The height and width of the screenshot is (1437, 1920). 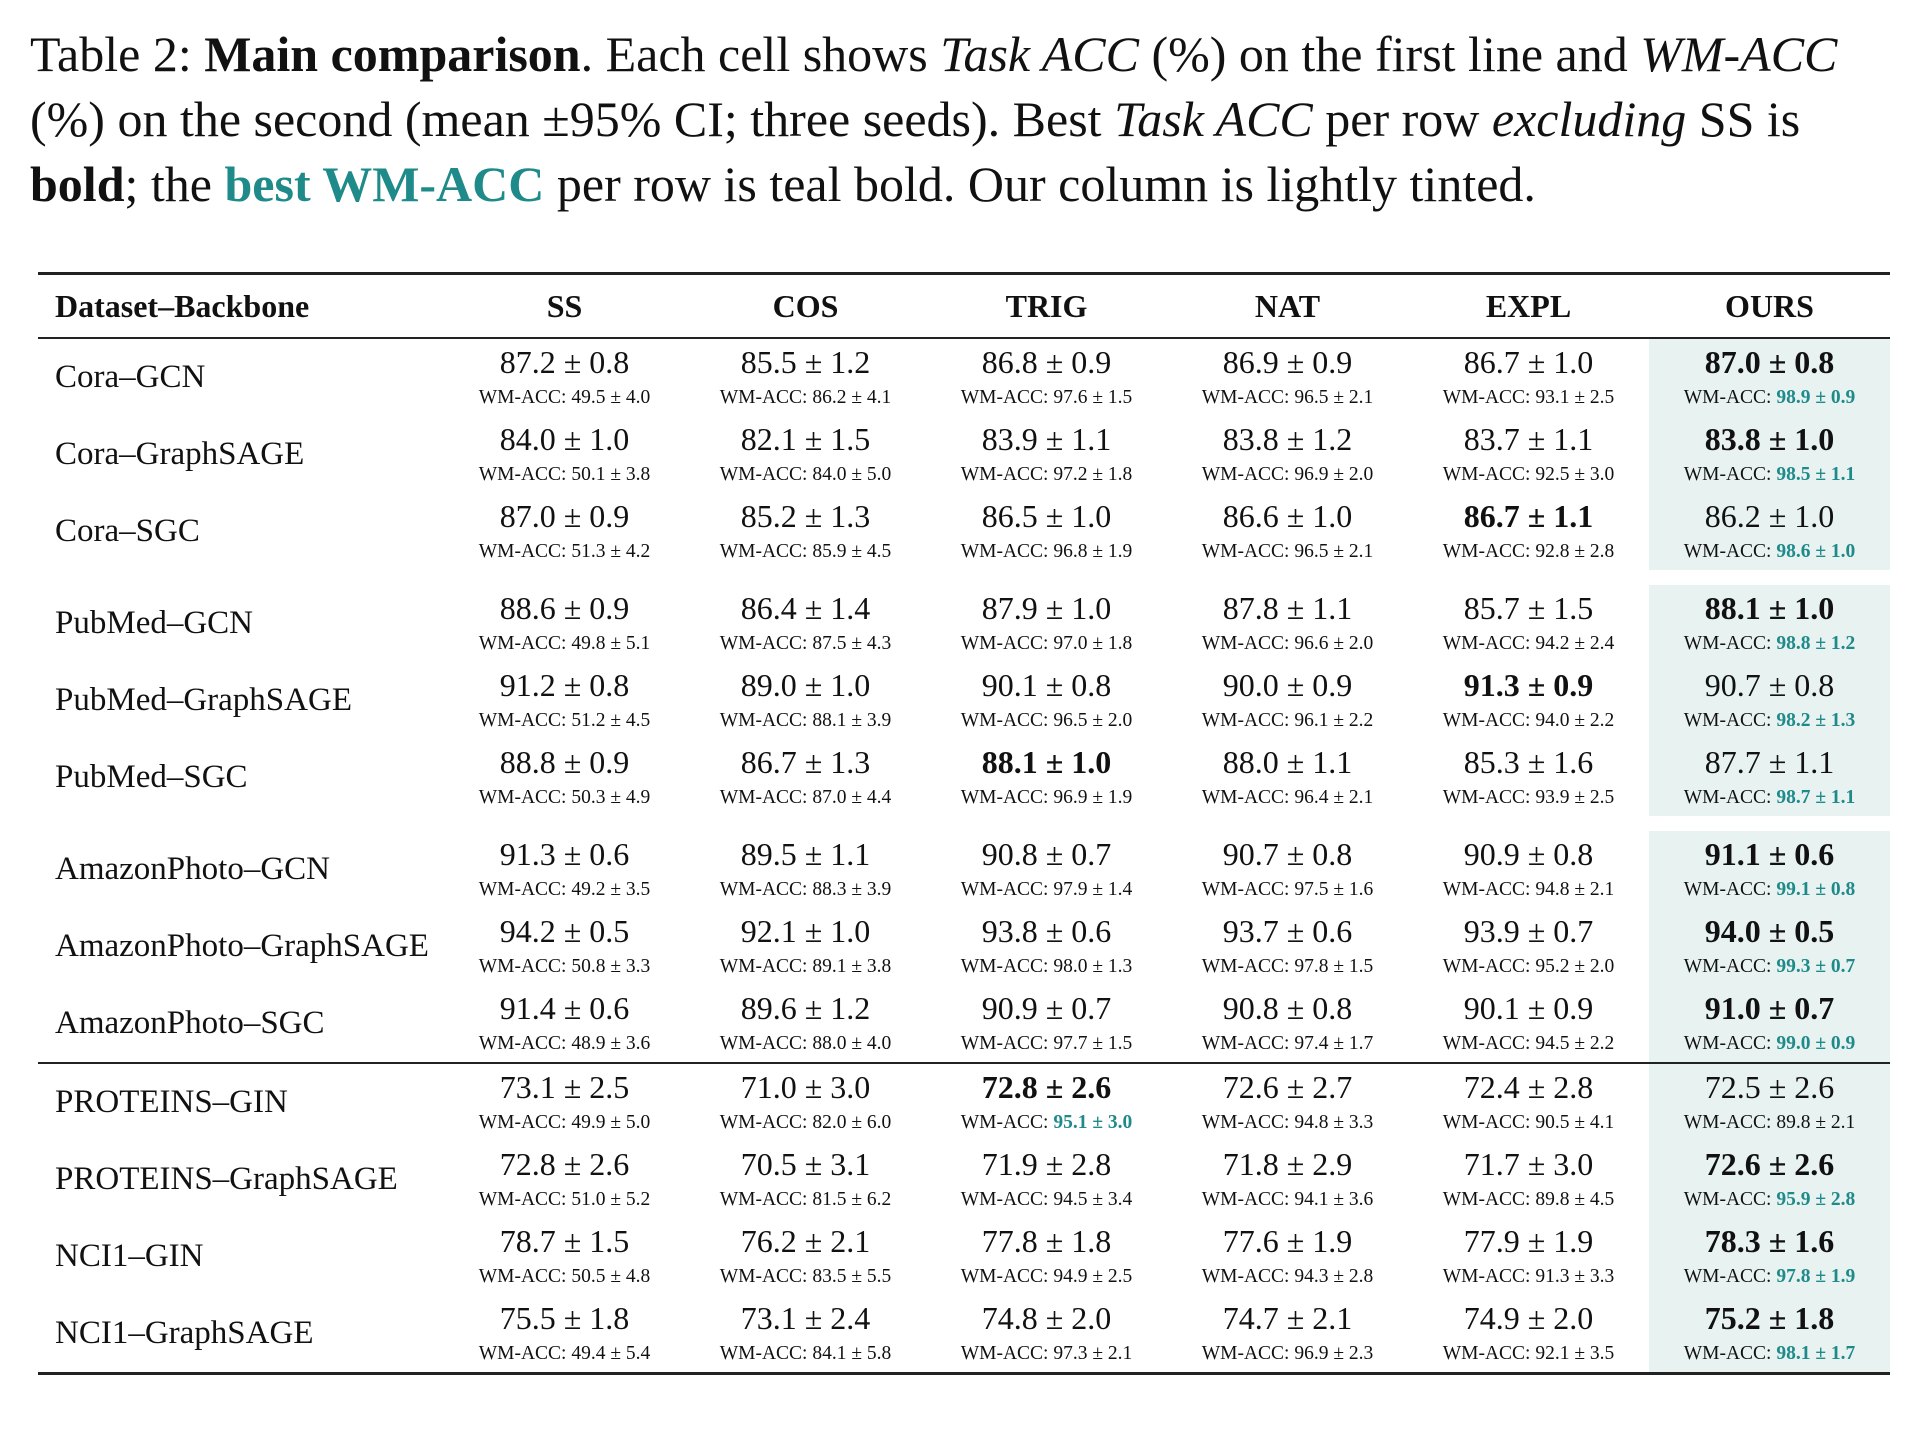 I want to click on table-cell: 70.5 ± 3.1 WM-ACC: 81.5 ± 6.2, so click(x=805, y=1179).